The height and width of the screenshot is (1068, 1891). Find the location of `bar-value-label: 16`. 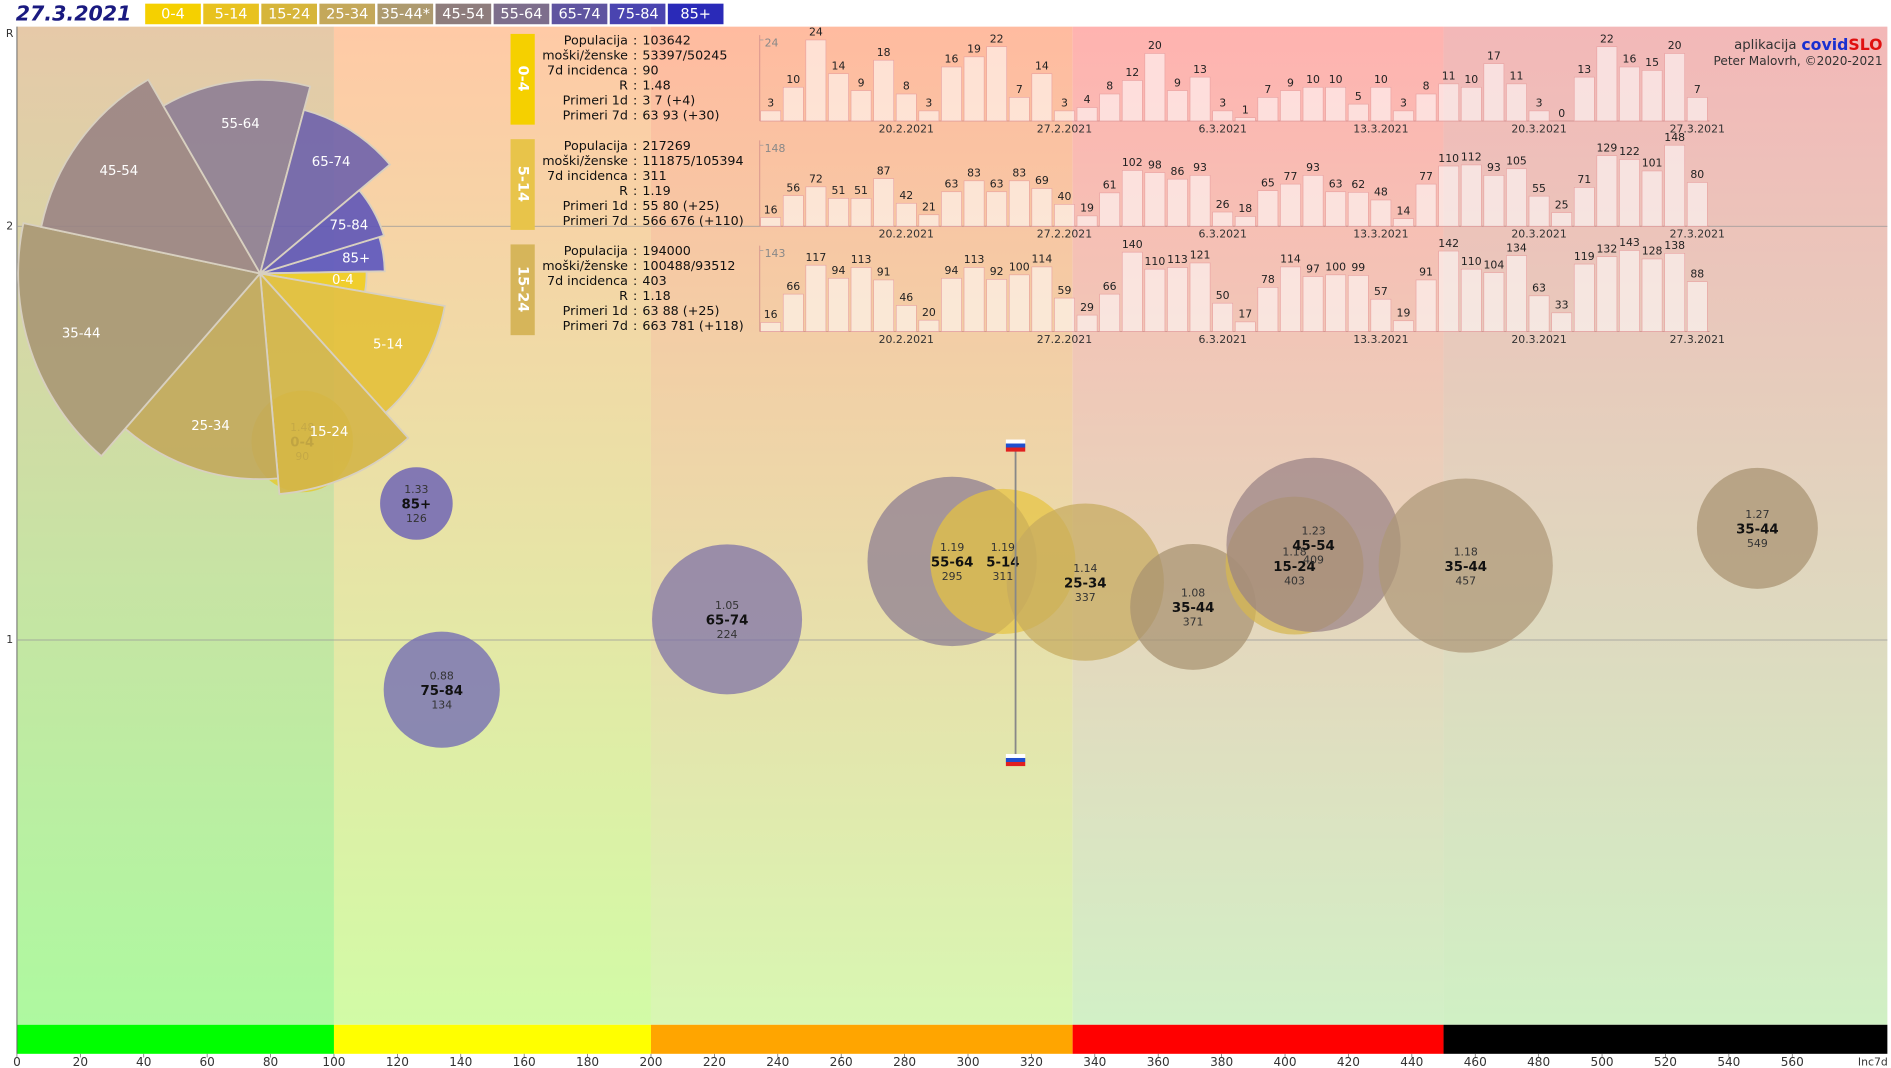

bar-value-label: 16 is located at coordinates (771, 209).